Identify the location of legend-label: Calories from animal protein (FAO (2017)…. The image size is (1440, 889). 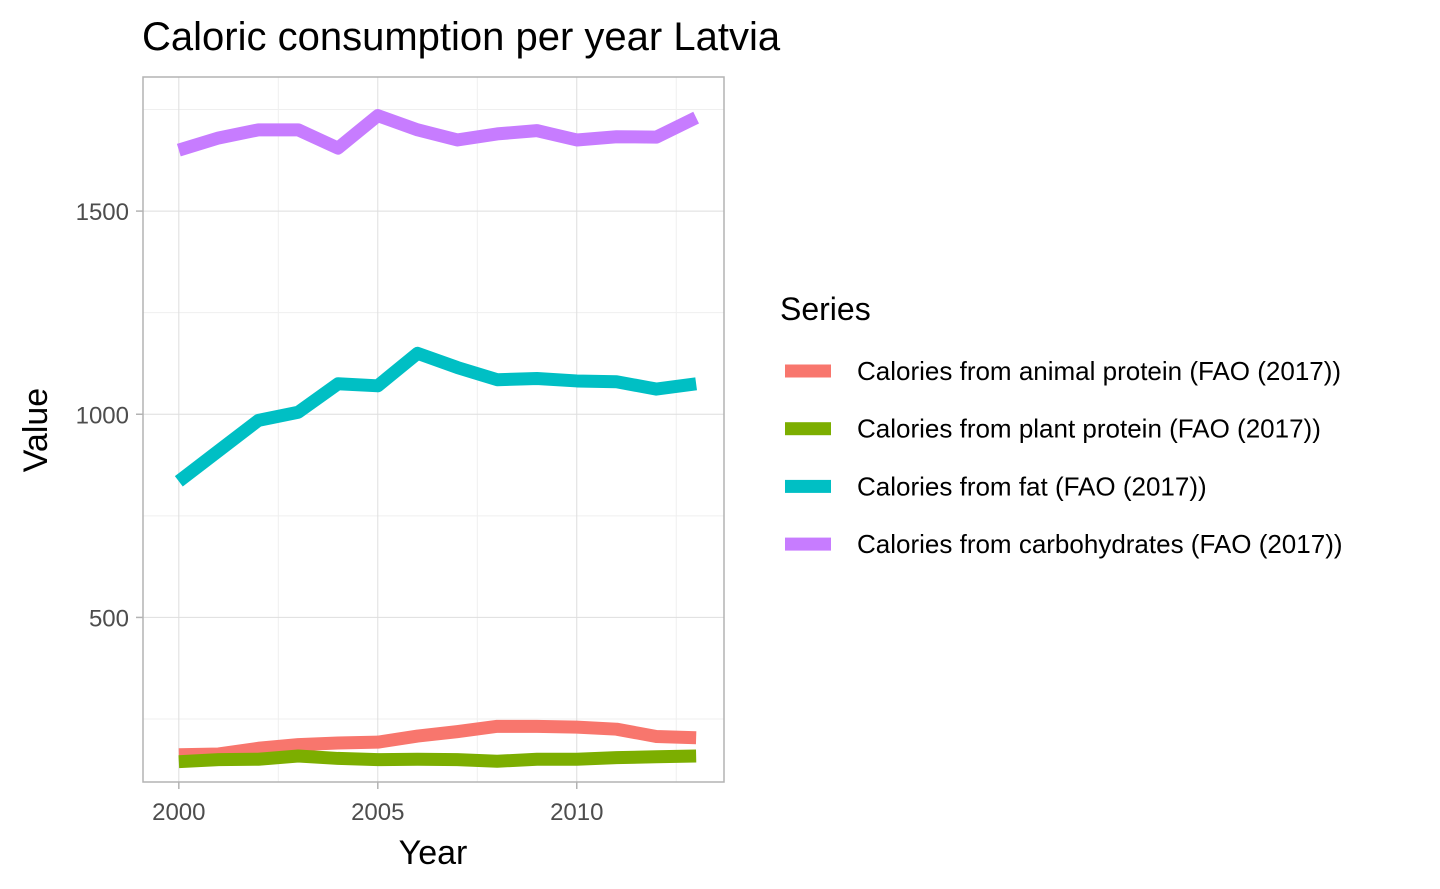
(1099, 371).